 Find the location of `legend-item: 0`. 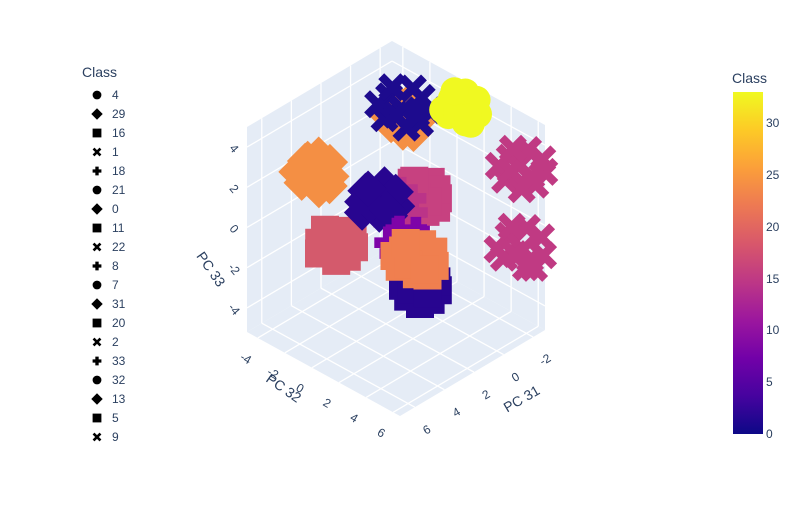

legend-item: 0 is located at coordinates (103, 208).